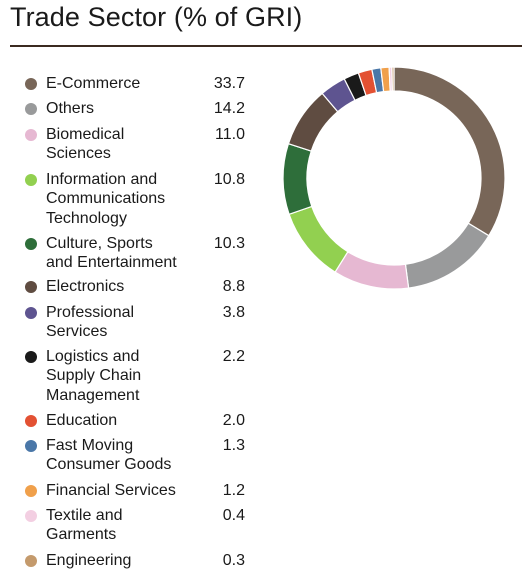  What do you see at coordinates (94, 376) in the screenshot?
I see `legend-label: Logistics and Supply Chain Management` at bounding box center [94, 376].